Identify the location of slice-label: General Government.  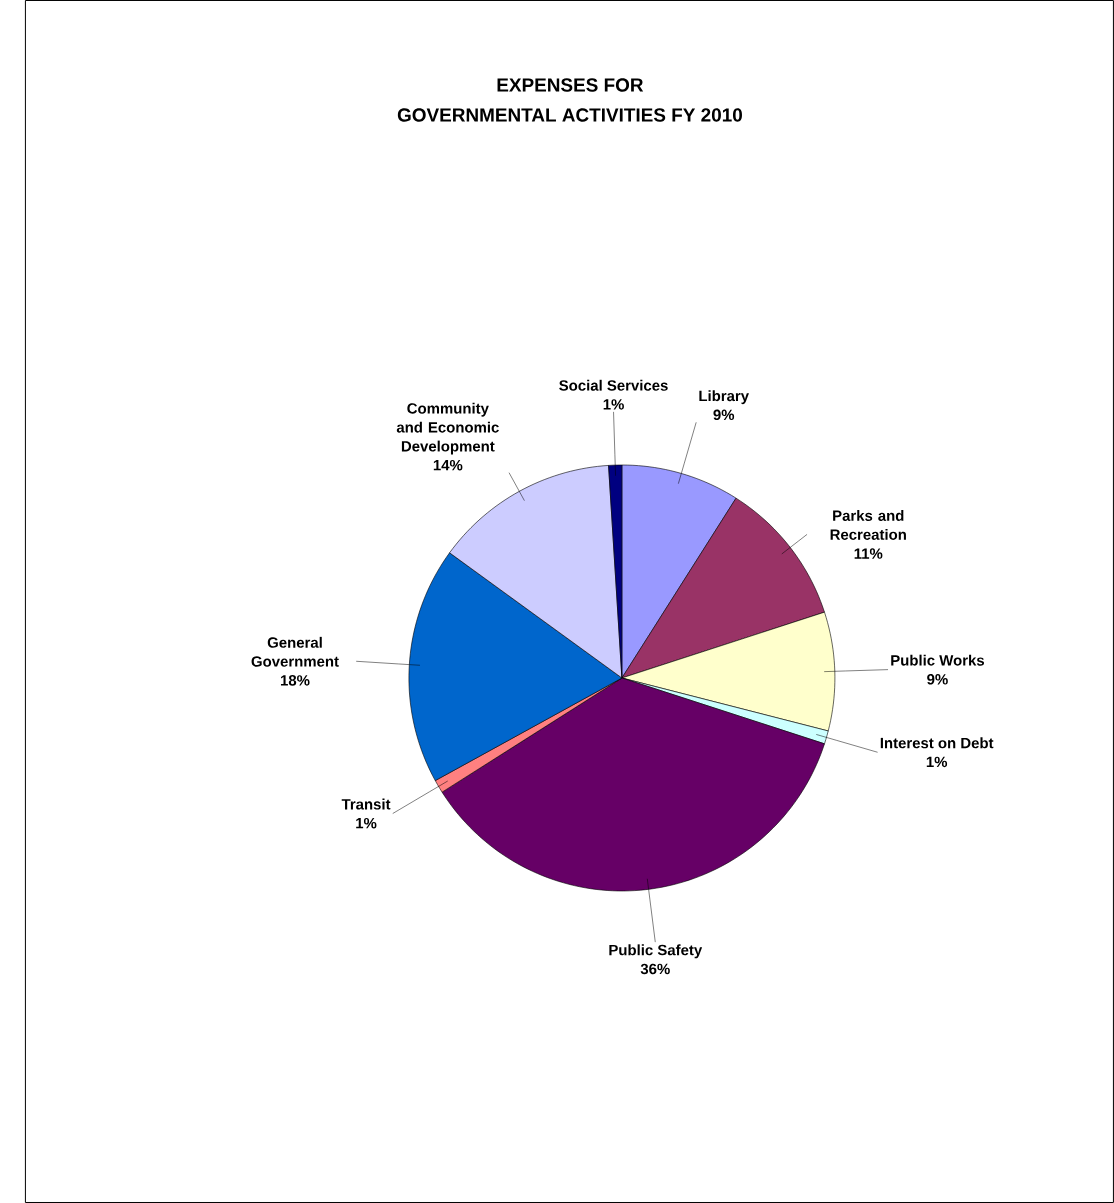
(295, 651).